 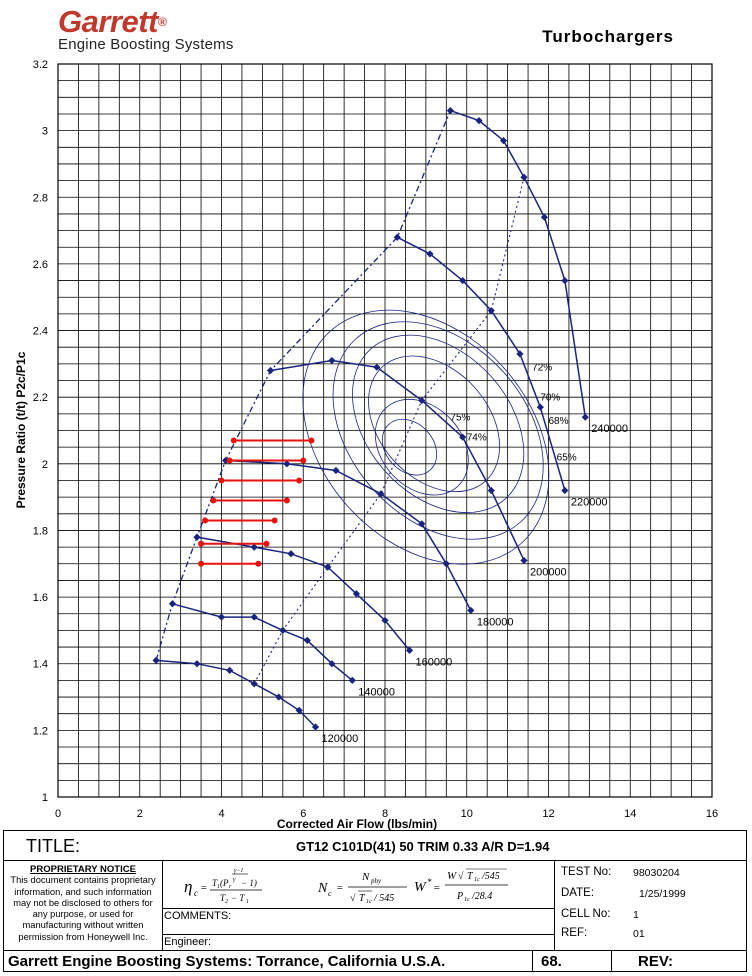 What do you see at coordinates (188, 942) in the screenshot?
I see `engineer-label: Engineer:` at bounding box center [188, 942].